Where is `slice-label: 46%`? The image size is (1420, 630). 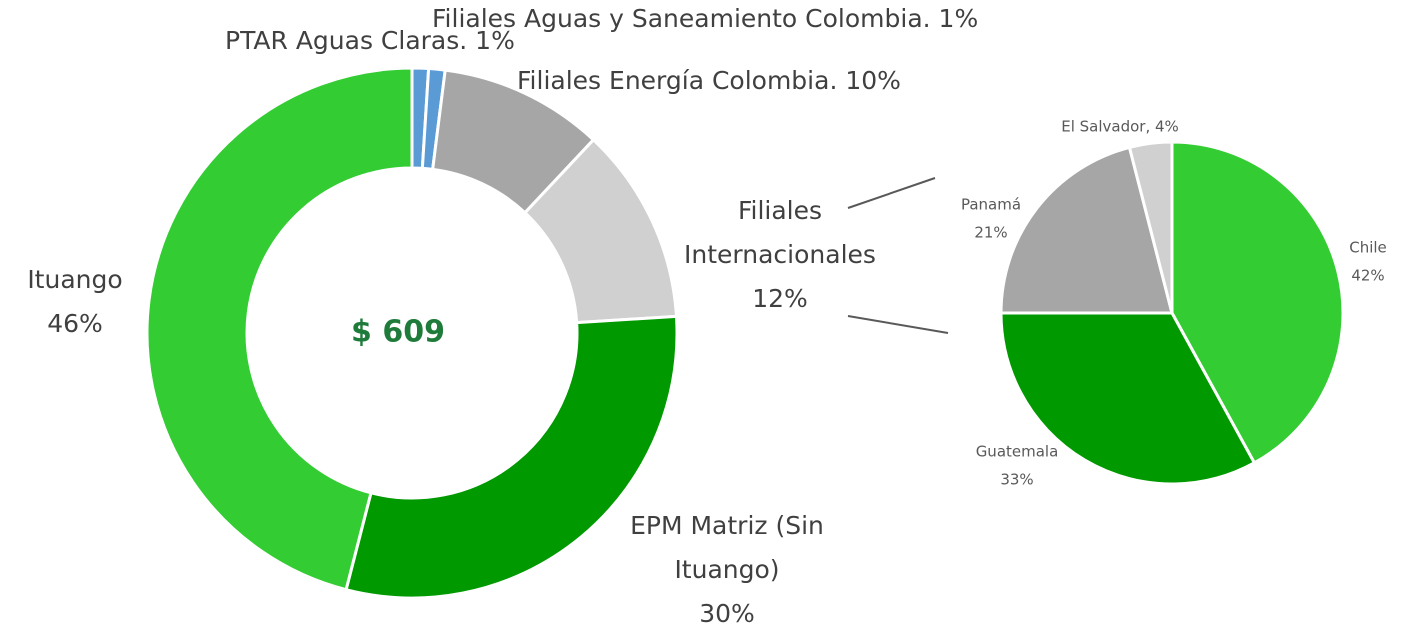 slice-label: 46% is located at coordinates (75, 323).